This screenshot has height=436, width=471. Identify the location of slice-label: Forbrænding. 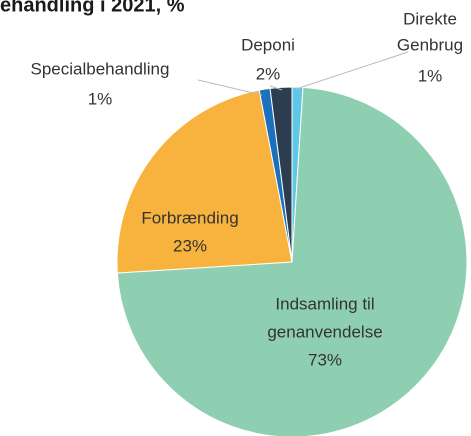
(189, 217).